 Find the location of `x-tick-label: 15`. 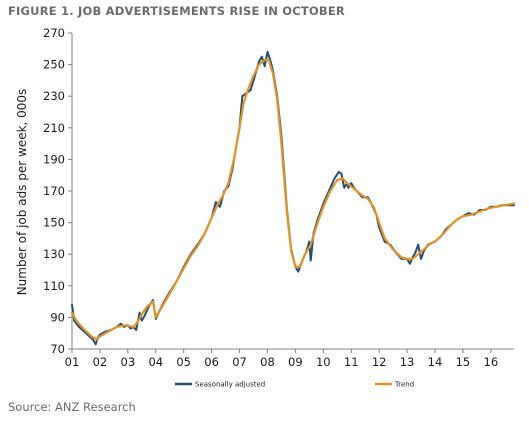

x-tick-label: 15 is located at coordinates (463, 362).